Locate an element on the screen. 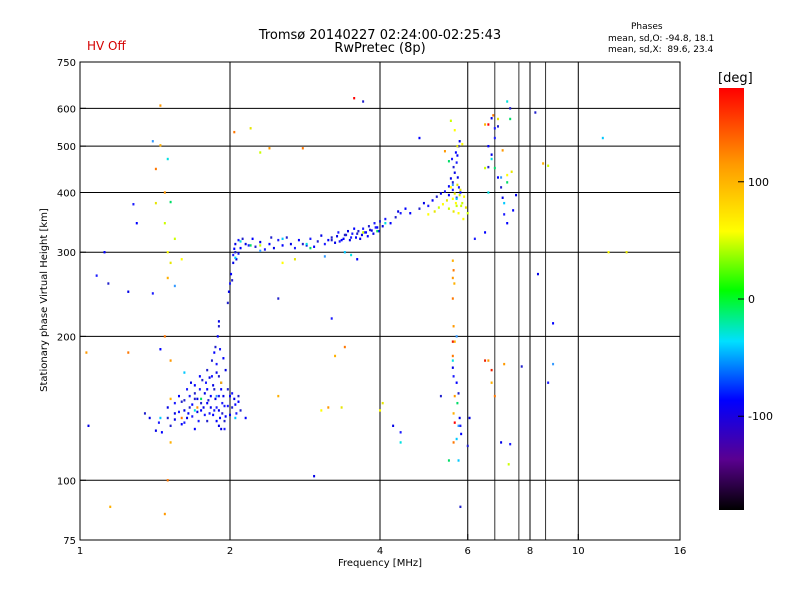 Image resolution: width=800 pixels, height=600 pixels. x-tick-label: 4 is located at coordinates (380, 551).